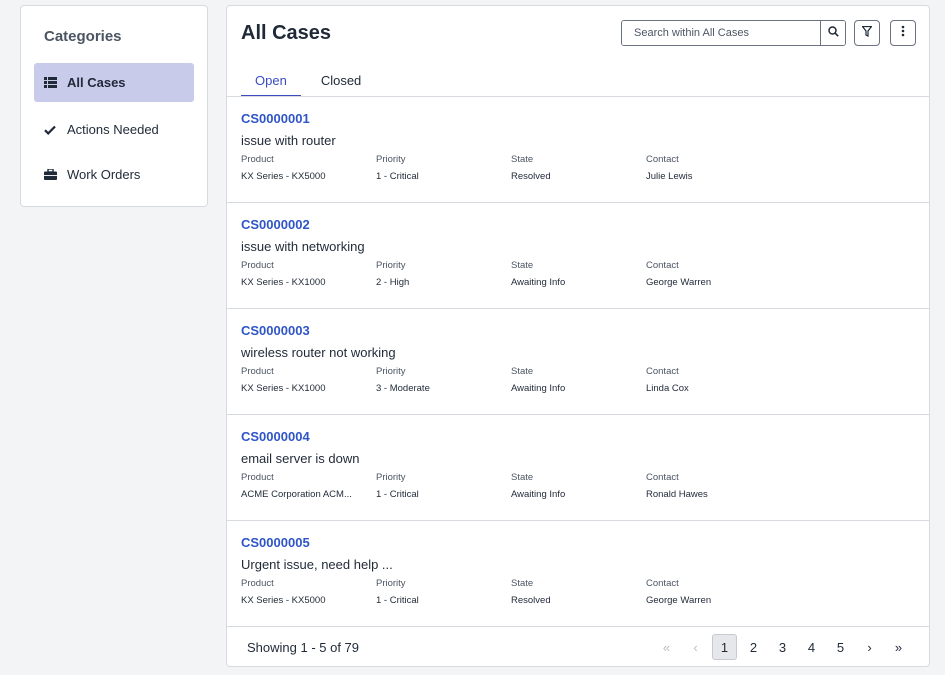 Image resolution: width=945 pixels, height=675 pixels. What do you see at coordinates (898, 647) in the screenshot?
I see `last-page-button: »` at bounding box center [898, 647].